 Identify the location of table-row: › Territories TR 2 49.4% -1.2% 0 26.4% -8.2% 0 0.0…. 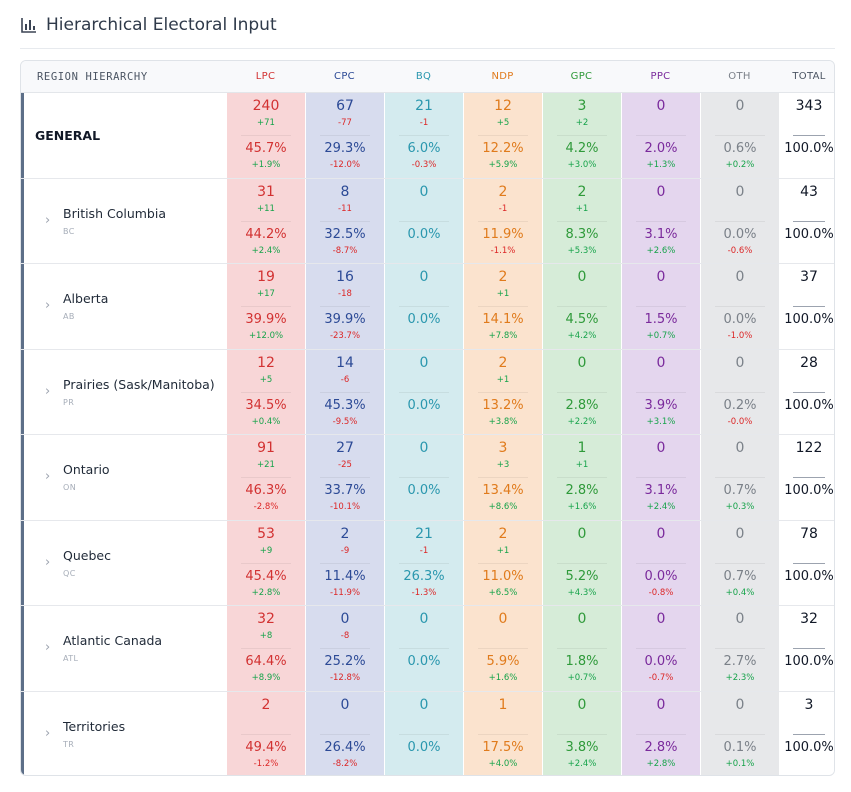
(427, 733).